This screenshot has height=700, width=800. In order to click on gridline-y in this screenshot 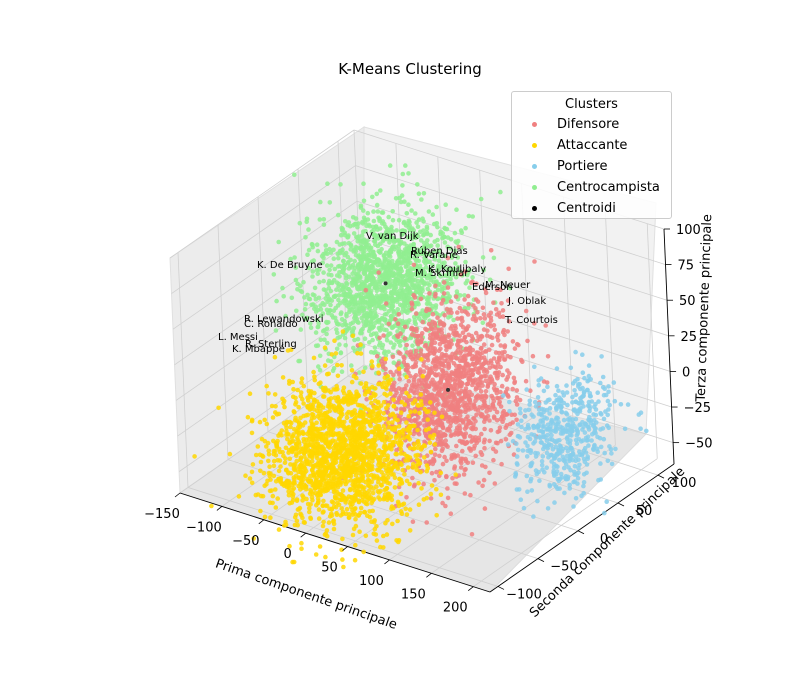, I will do `click(463, 453)`.